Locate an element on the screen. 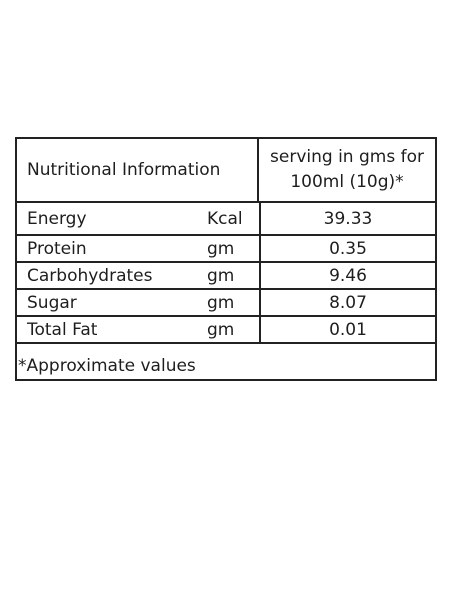  table-row: Carbohydrates gm 9.46 is located at coordinates (226, 276).